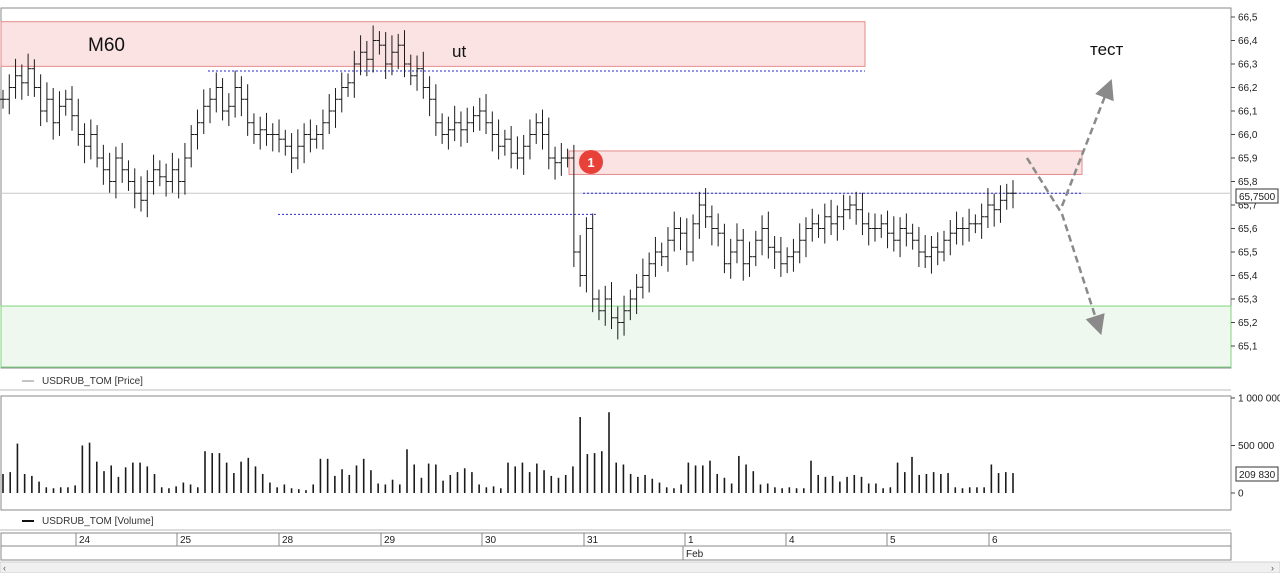 This screenshot has height=573, width=1280. I want to click on last-price-badge, so click(1257, 196).